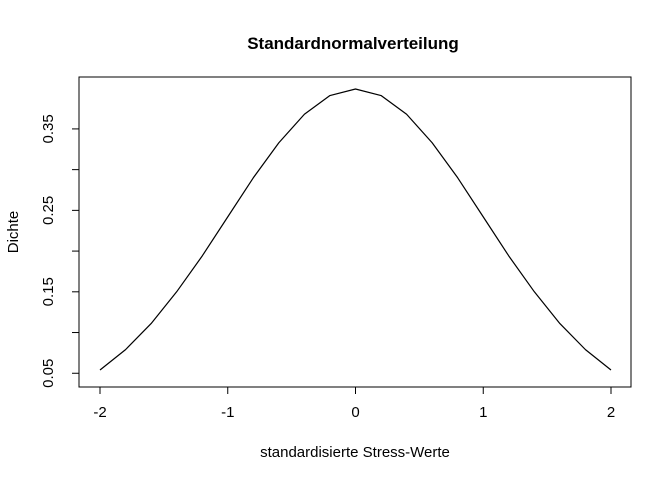 Image resolution: width=672 pixels, height=480 pixels. I want to click on x-axis: -2 -1 0 1 2, so click(354, 403).